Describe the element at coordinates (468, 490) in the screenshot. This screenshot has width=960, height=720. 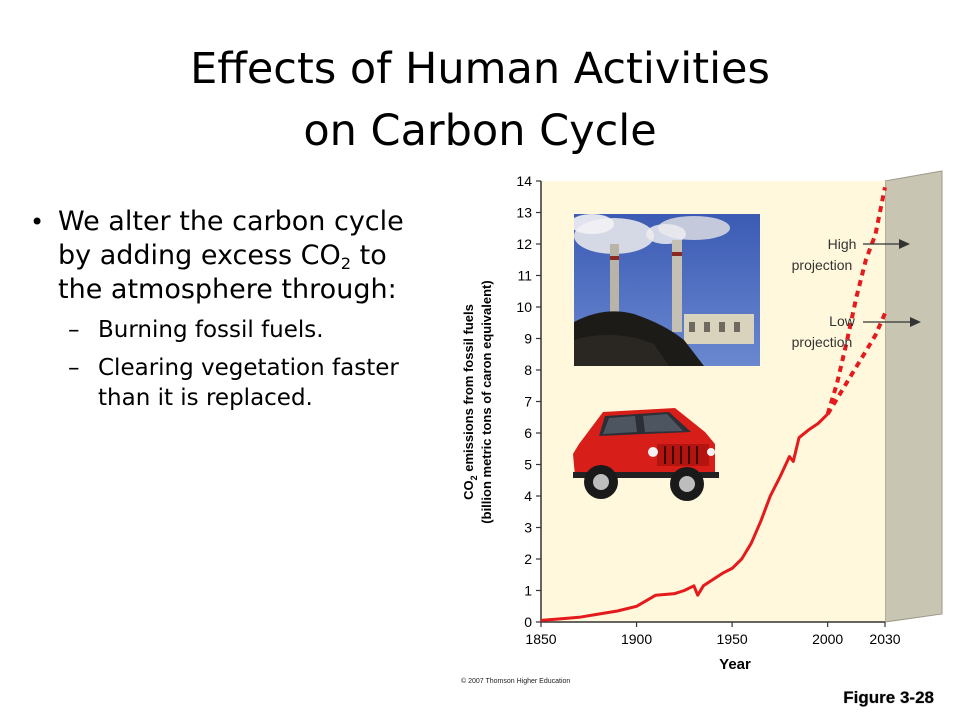
I see `ylabel-pre: CO` at that location.